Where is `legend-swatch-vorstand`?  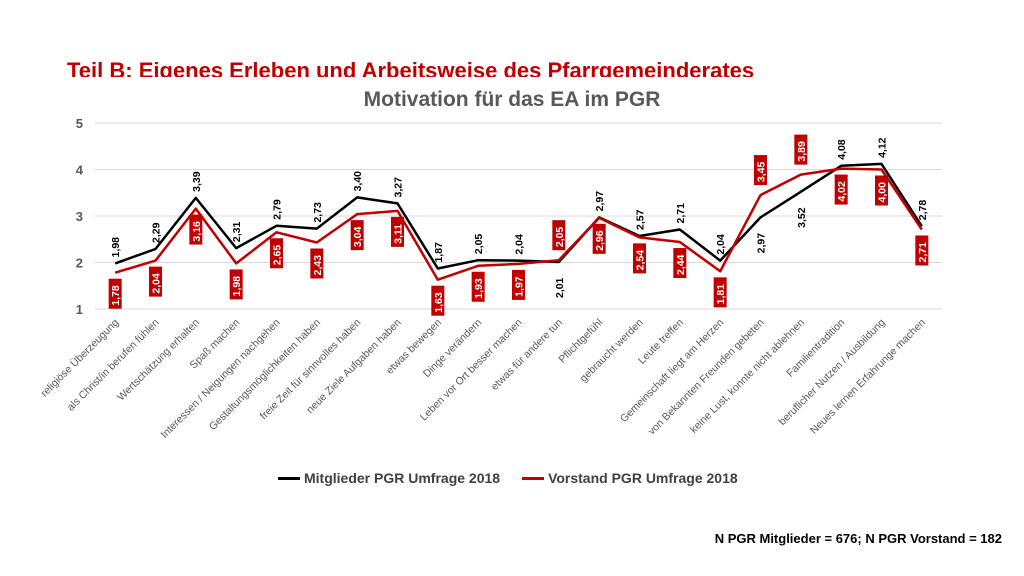 legend-swatch-vorstand is located at coordinates (533, 478).